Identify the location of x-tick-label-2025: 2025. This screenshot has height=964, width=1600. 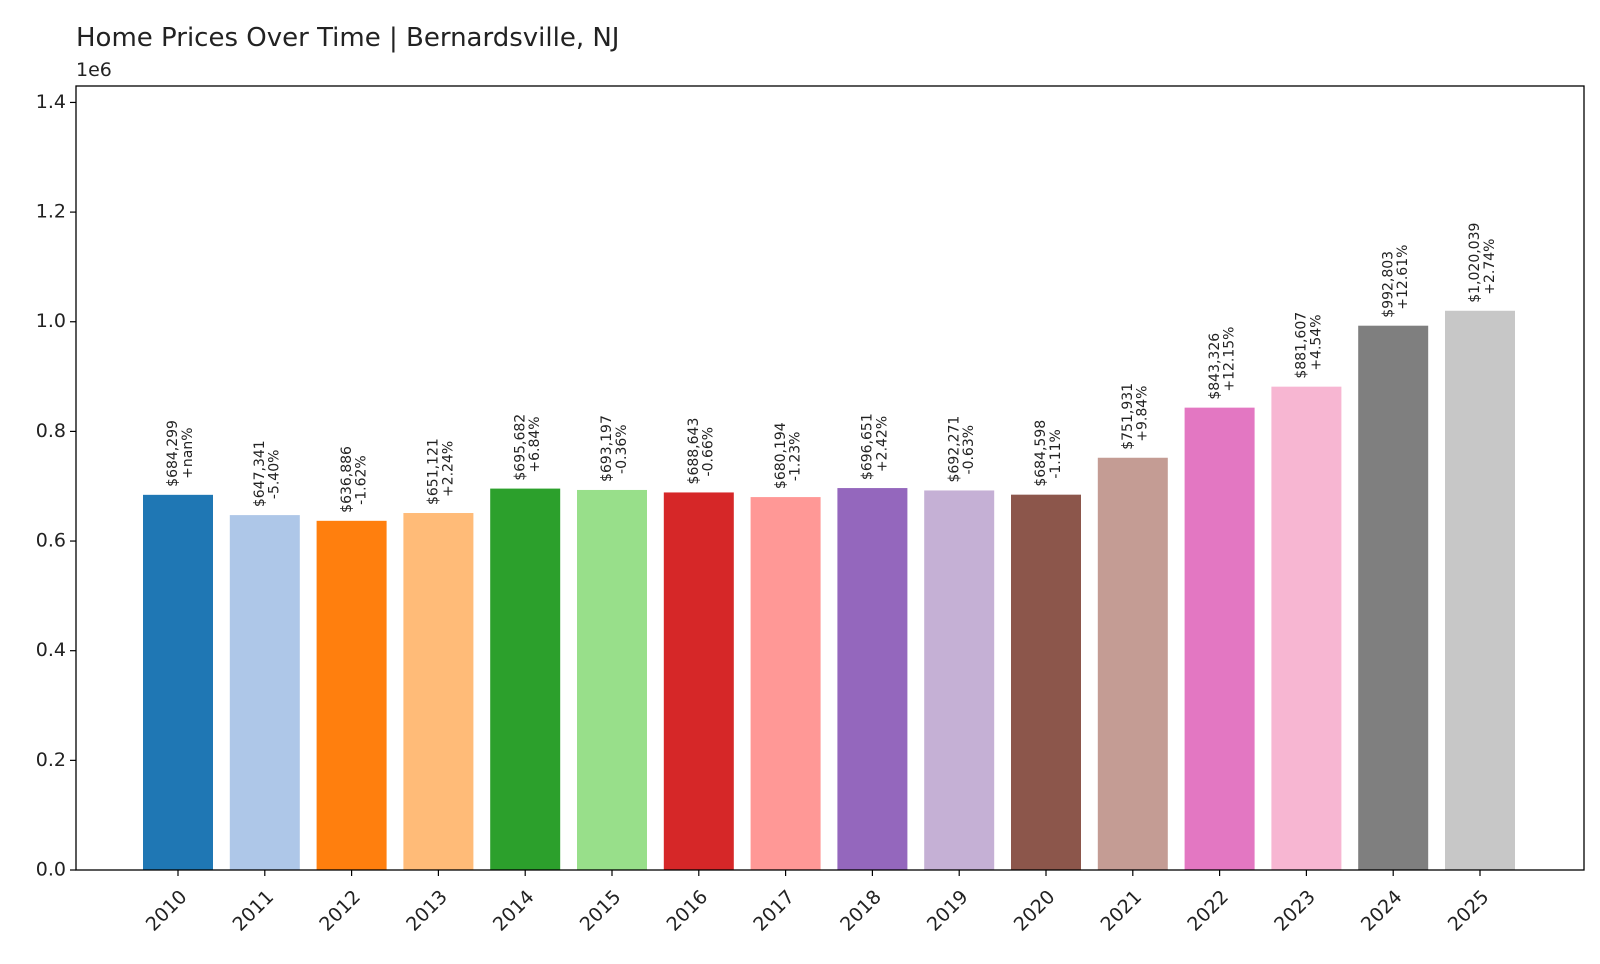
(1469, 911).